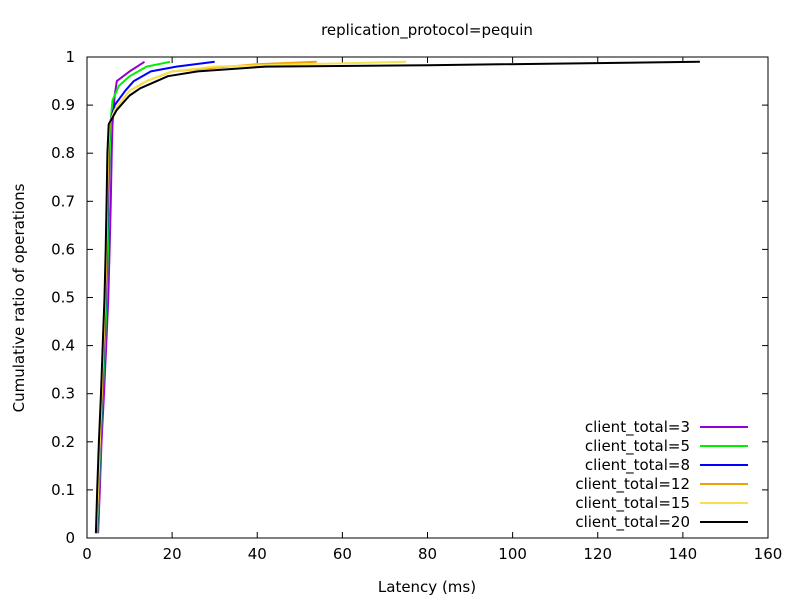 The width and height of the screenshot is (800, 600). Describe the element at coordinates (63, 394) in the screenshot. I see `y-tick-label: 0.3` at that location.